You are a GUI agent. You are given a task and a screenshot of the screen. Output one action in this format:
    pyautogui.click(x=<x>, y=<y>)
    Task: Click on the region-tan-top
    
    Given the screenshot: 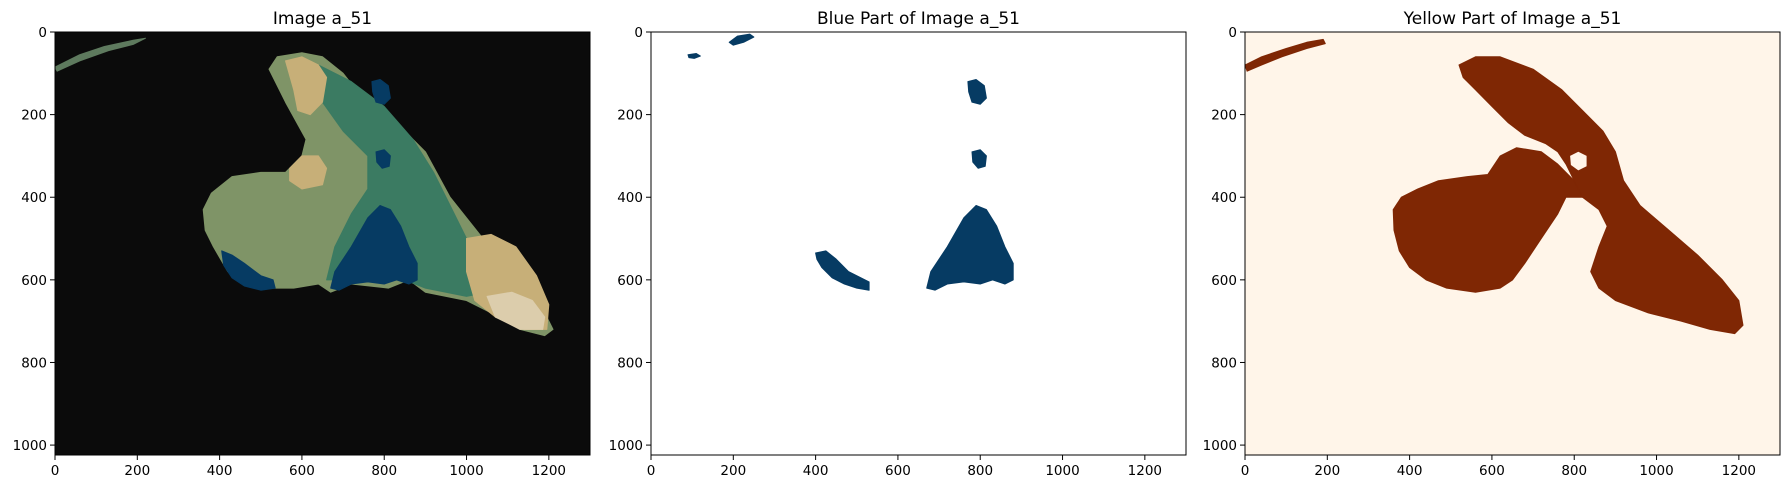 What is the action you would take?
    pyautogui.click(x=306, y=86)
    